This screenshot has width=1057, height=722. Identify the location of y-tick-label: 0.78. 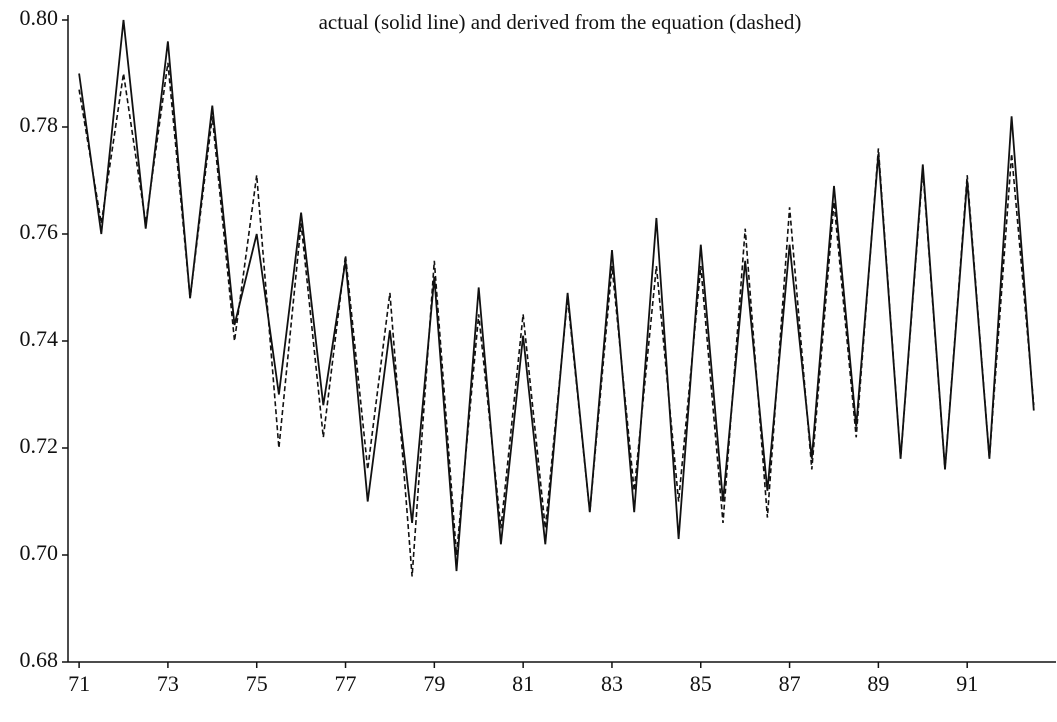
(39, 124).